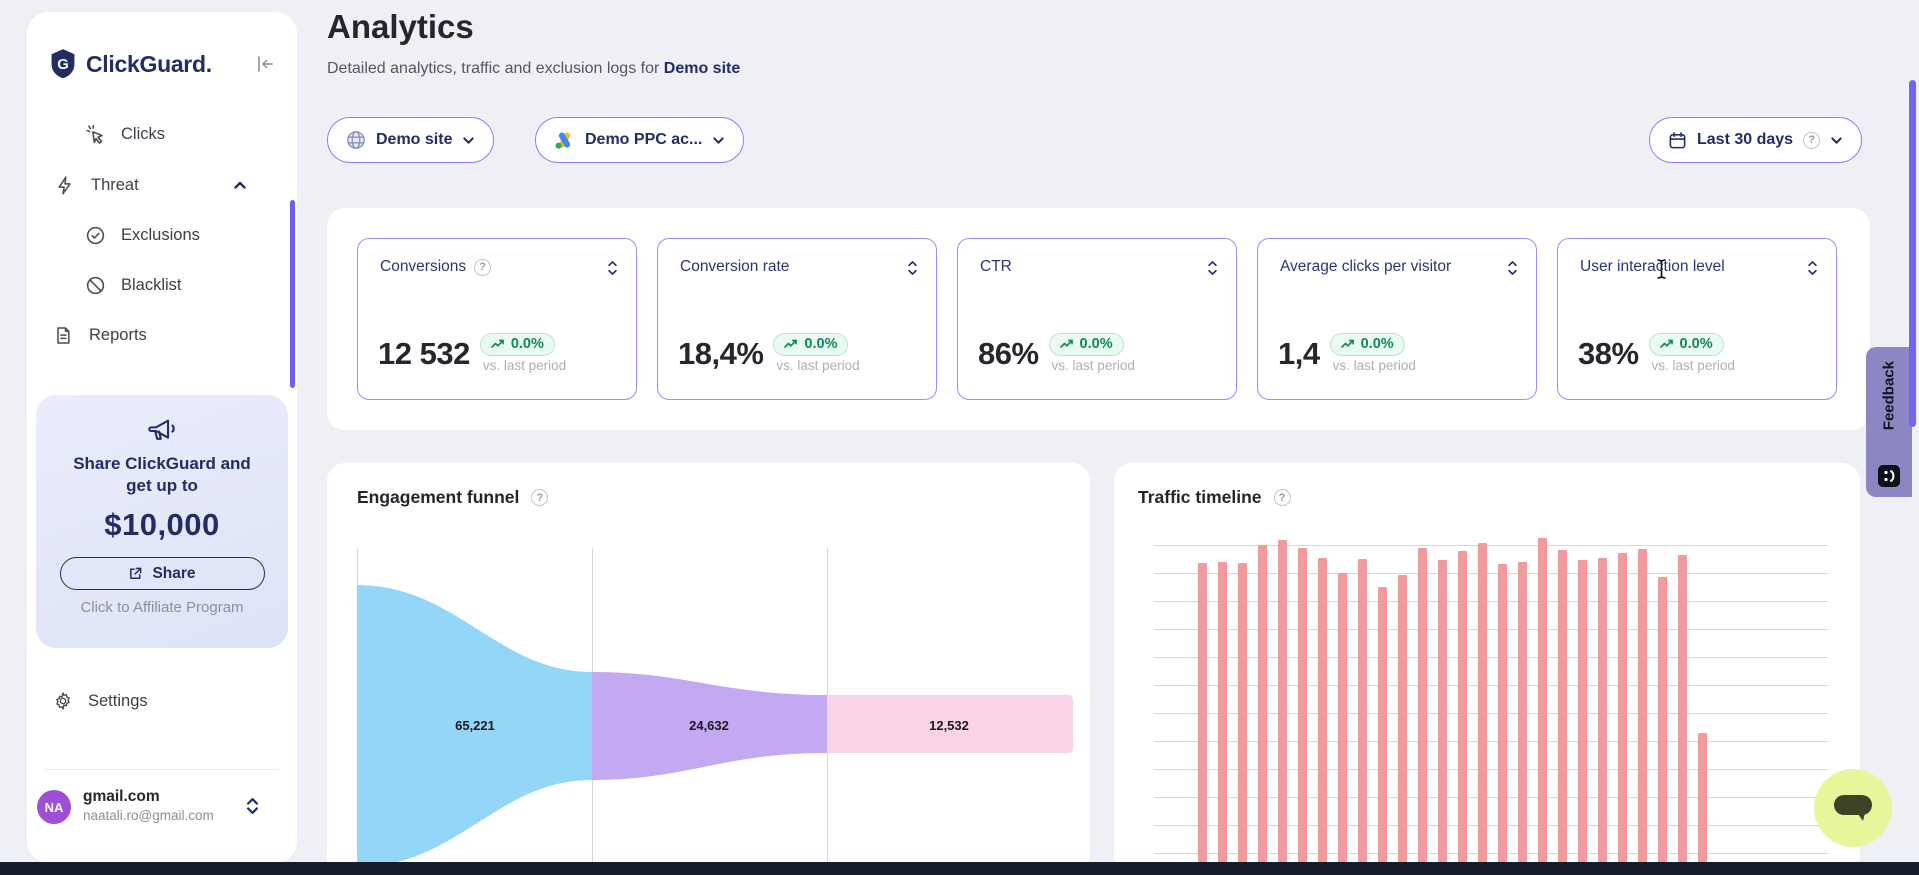  Describe the element at coordinates (118, 700) in the screenshot. I see `settings-label: Settings` at that location.